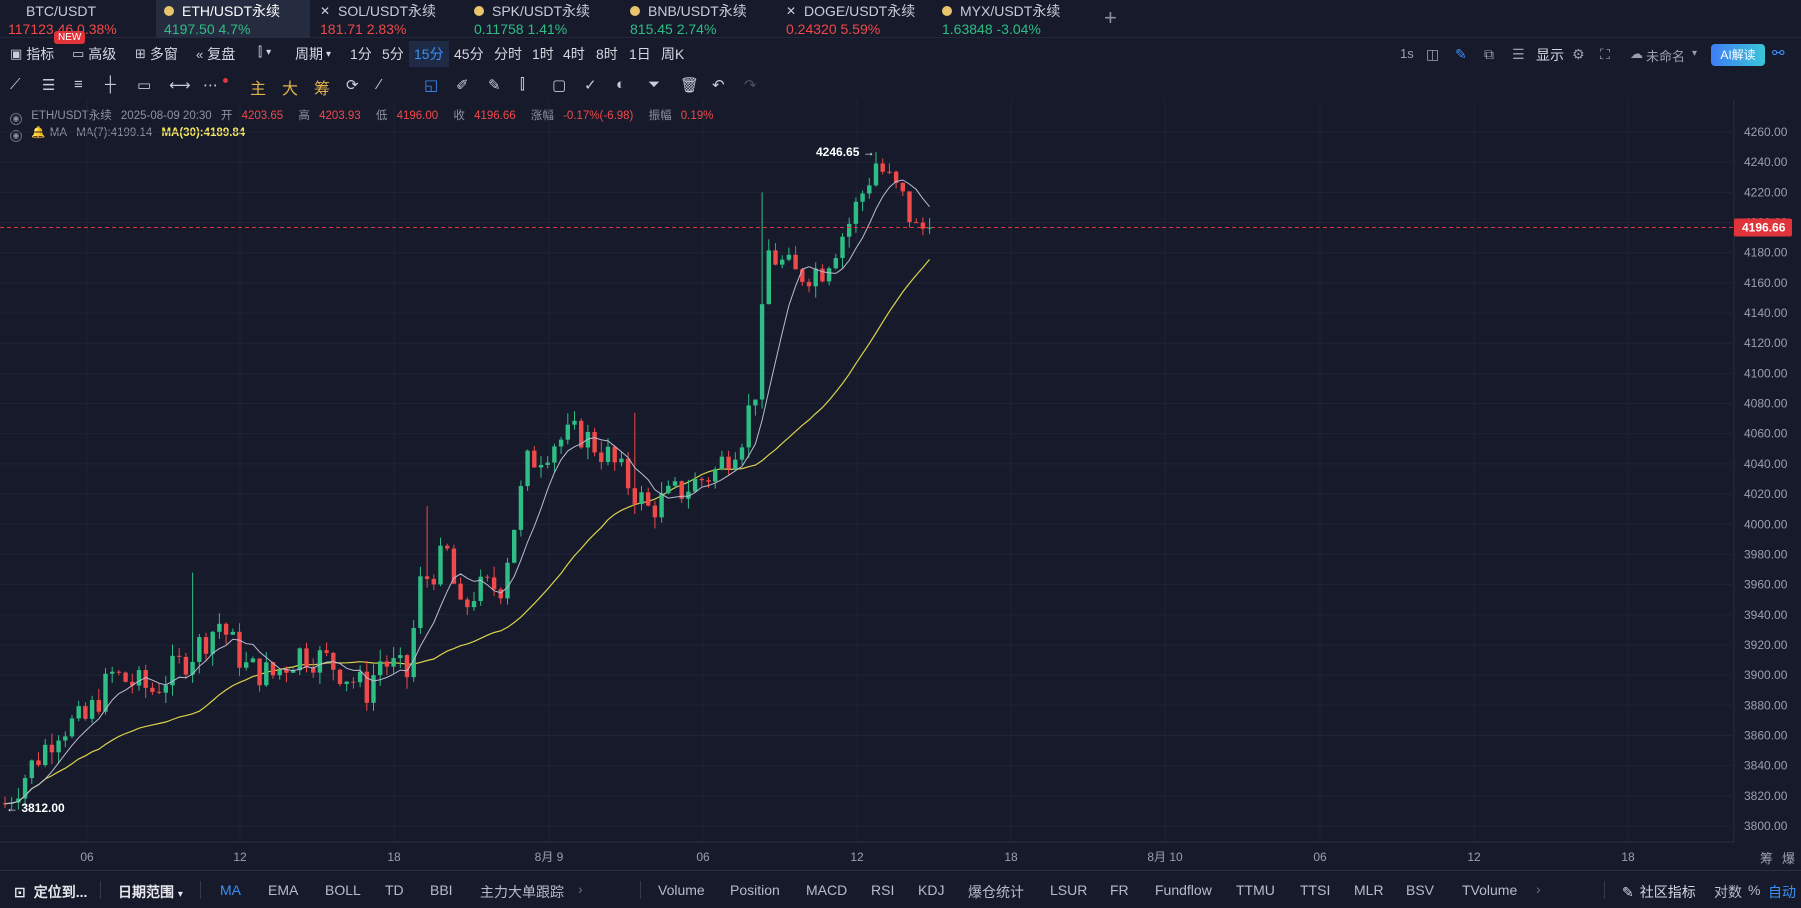 This screenshot has width=1801, height=908. I want to click on interval-5: 1时, so click(543, 54).